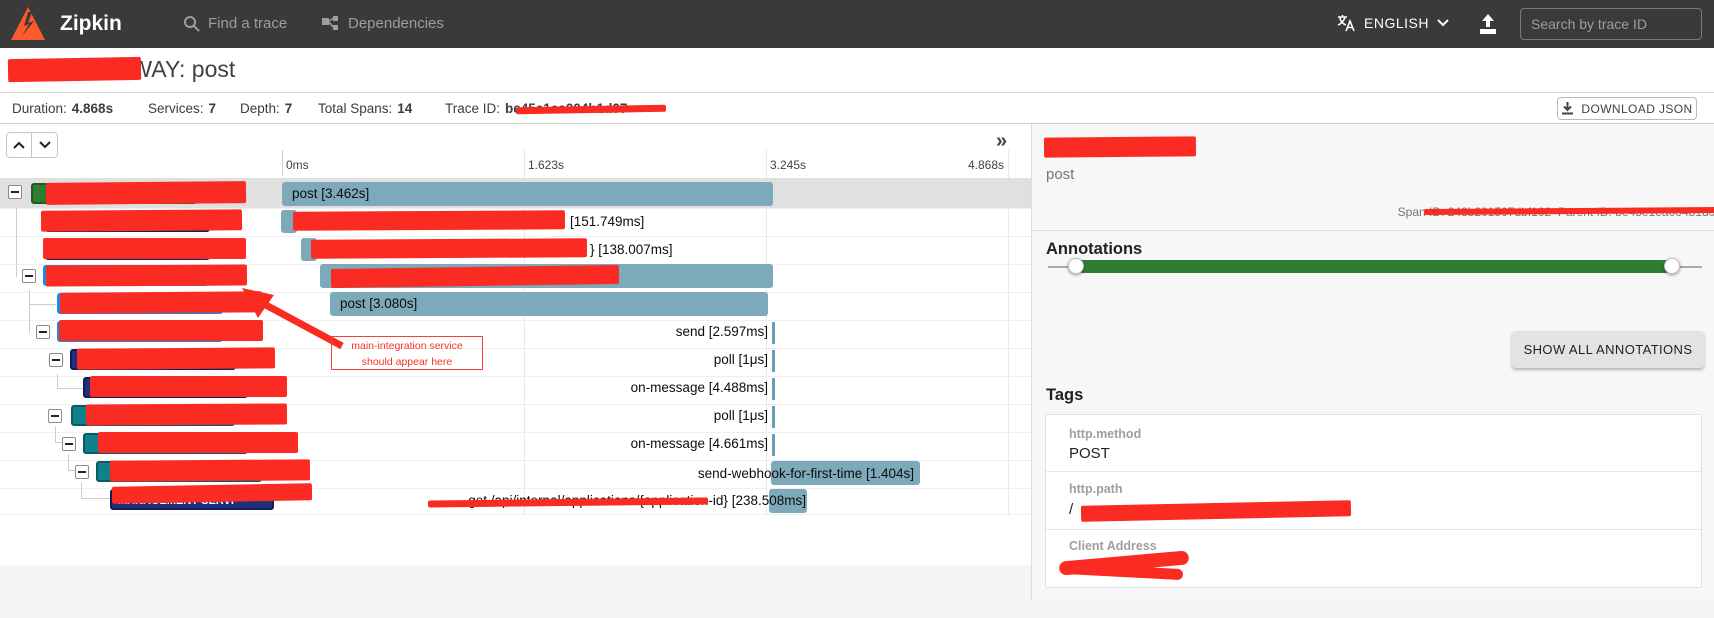 This screenshot has width=1714, height=618. I want to click on tag-key: Client Address, so click(1113, 546).